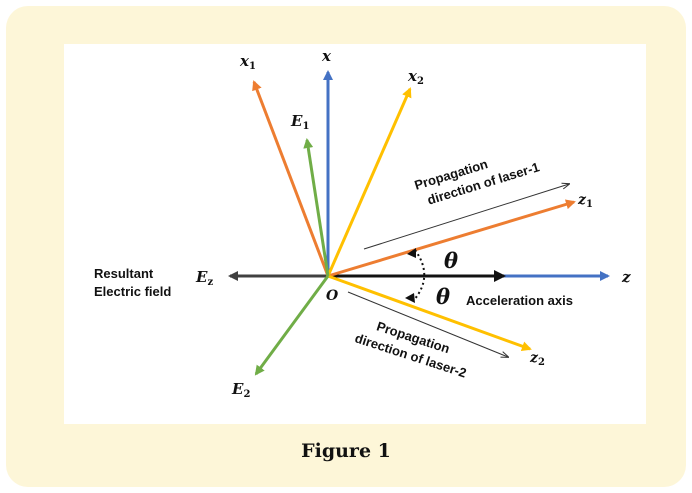 The height and width of the screenshot is (493, 692). I want to click on z1-label: z1, so click(585, 201).